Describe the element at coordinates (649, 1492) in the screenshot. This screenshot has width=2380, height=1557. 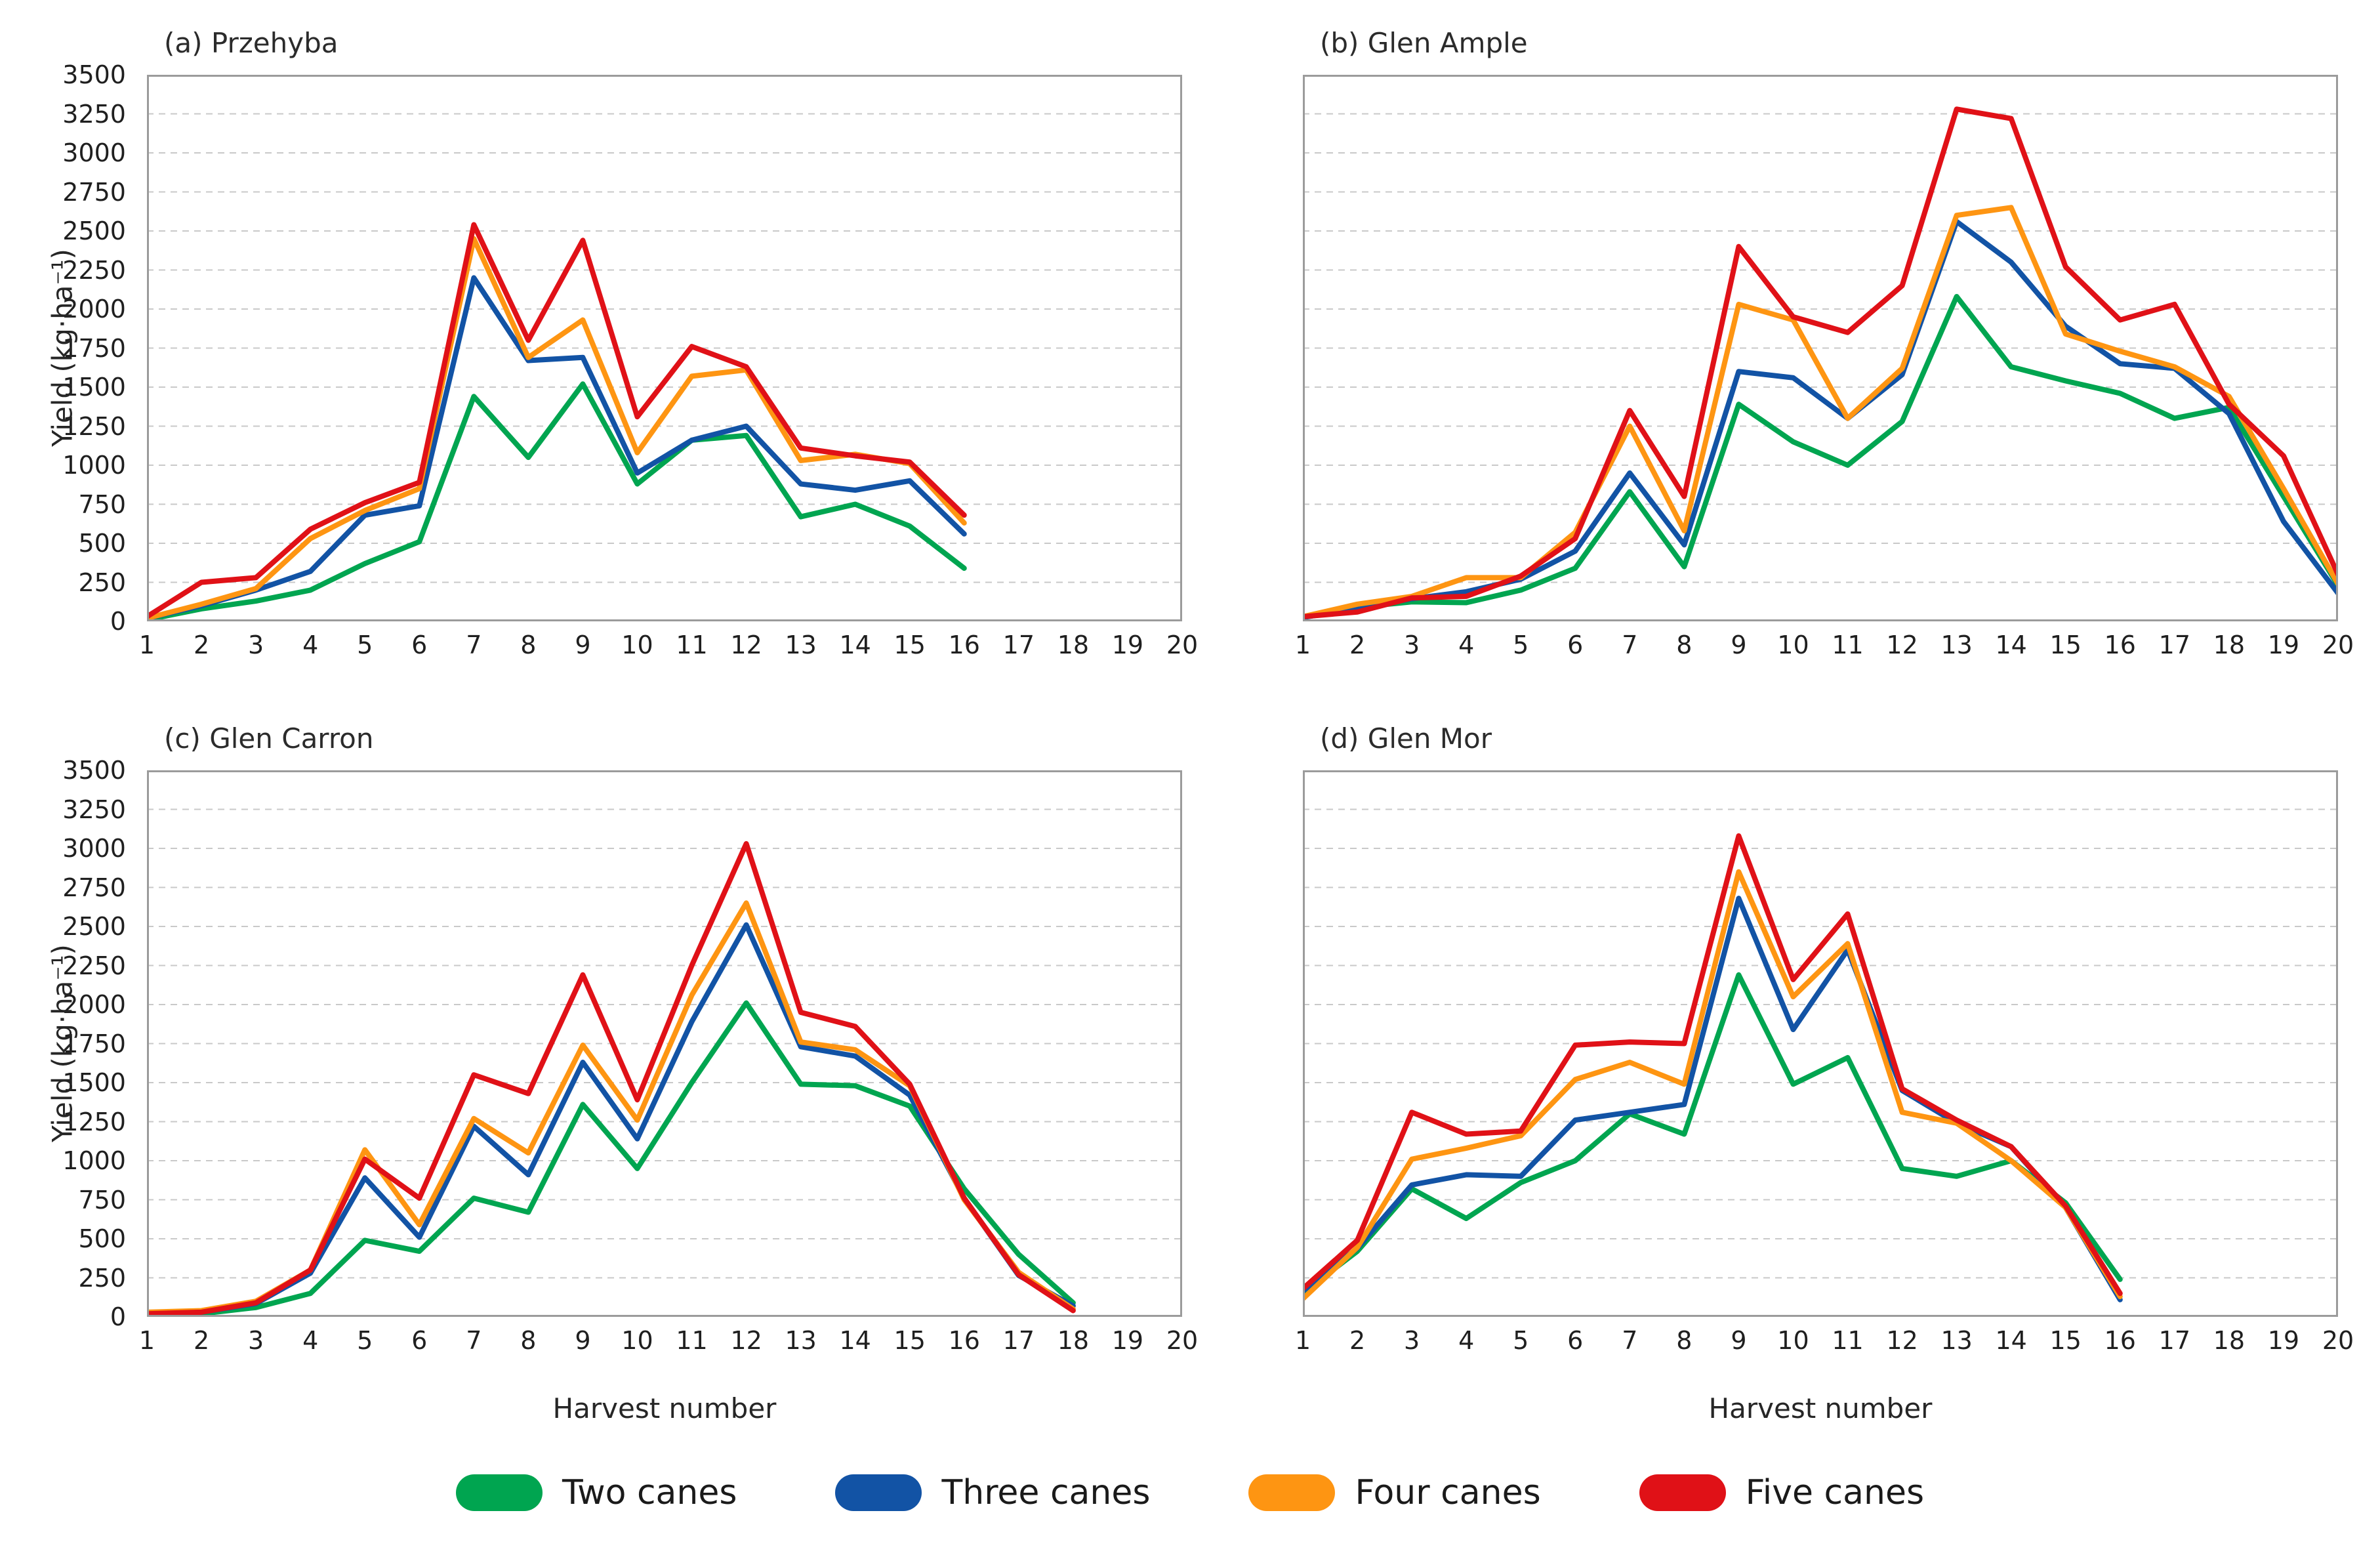
I see `legend-label: Two canes` at that location.